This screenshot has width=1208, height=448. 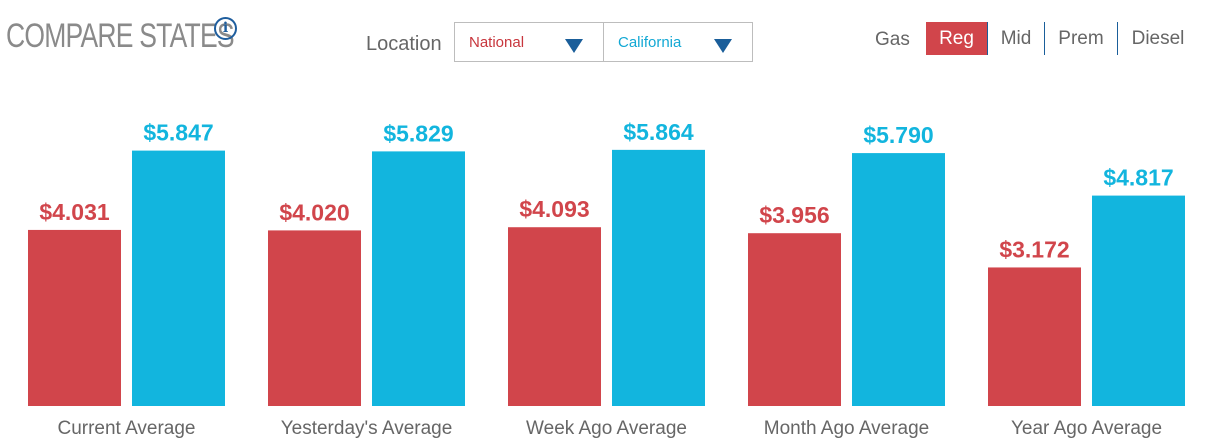 I want to click on value-label-california-0: $5.847, so click(x=178, y=133).